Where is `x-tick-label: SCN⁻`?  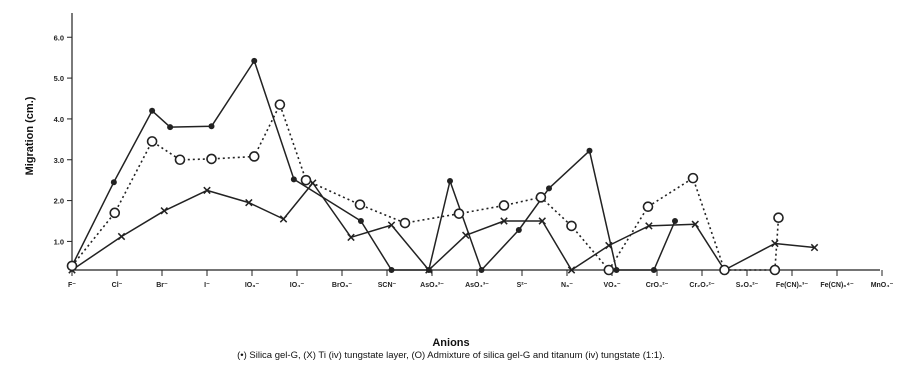 x-tick-label: SCN⁻ is located at coordinates (387, 285).